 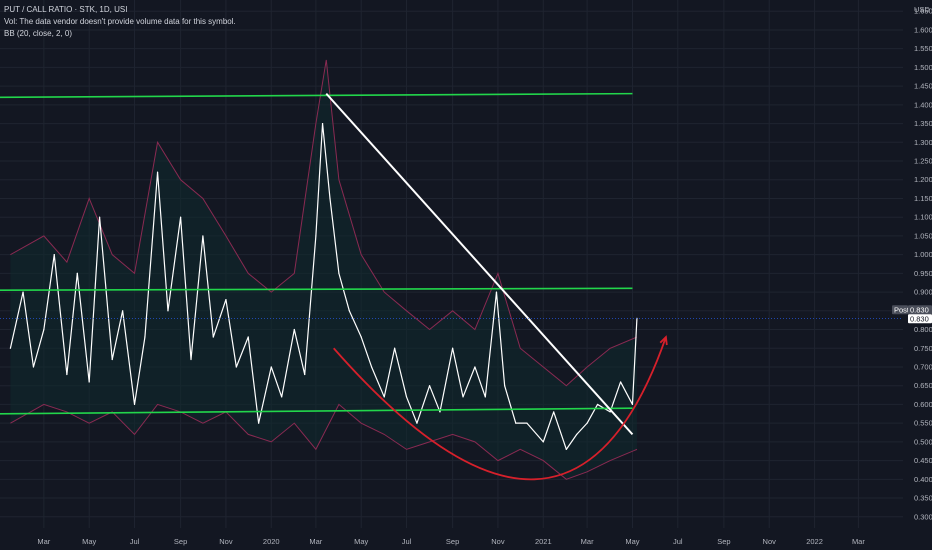 I want to click on series-bb-lower, so click(x=324, y=441).